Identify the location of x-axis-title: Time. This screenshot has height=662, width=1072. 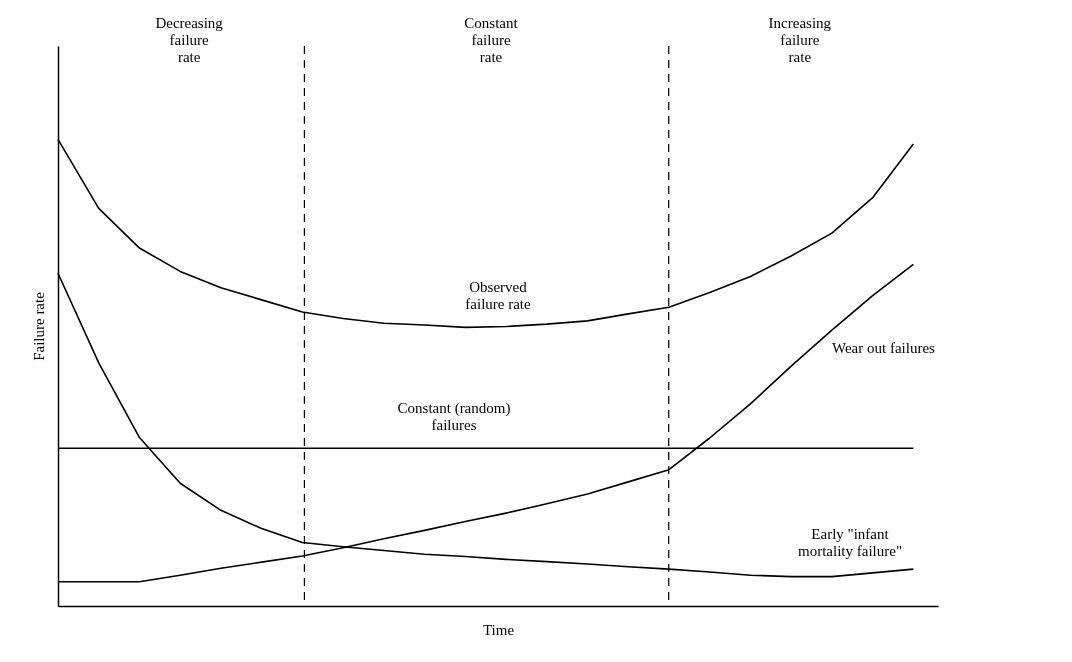
(498, 629).